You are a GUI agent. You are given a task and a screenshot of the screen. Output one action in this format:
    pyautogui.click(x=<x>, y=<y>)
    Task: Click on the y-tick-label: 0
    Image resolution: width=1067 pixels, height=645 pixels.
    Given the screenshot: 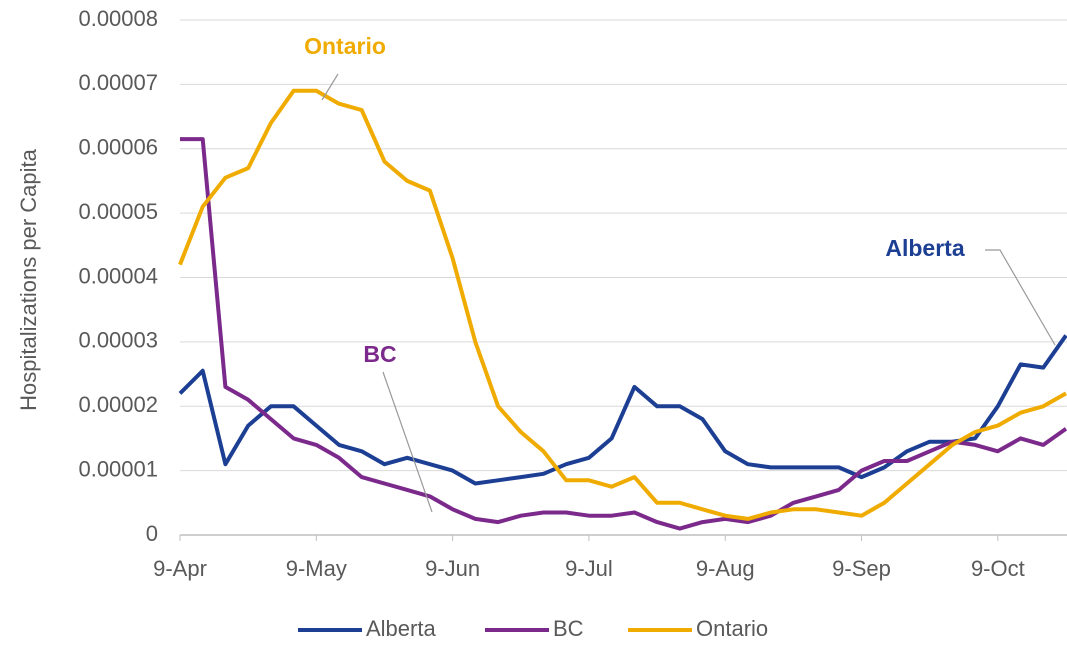 What is the action you would take?
    pyautogui.click(x=152, y=533)
    